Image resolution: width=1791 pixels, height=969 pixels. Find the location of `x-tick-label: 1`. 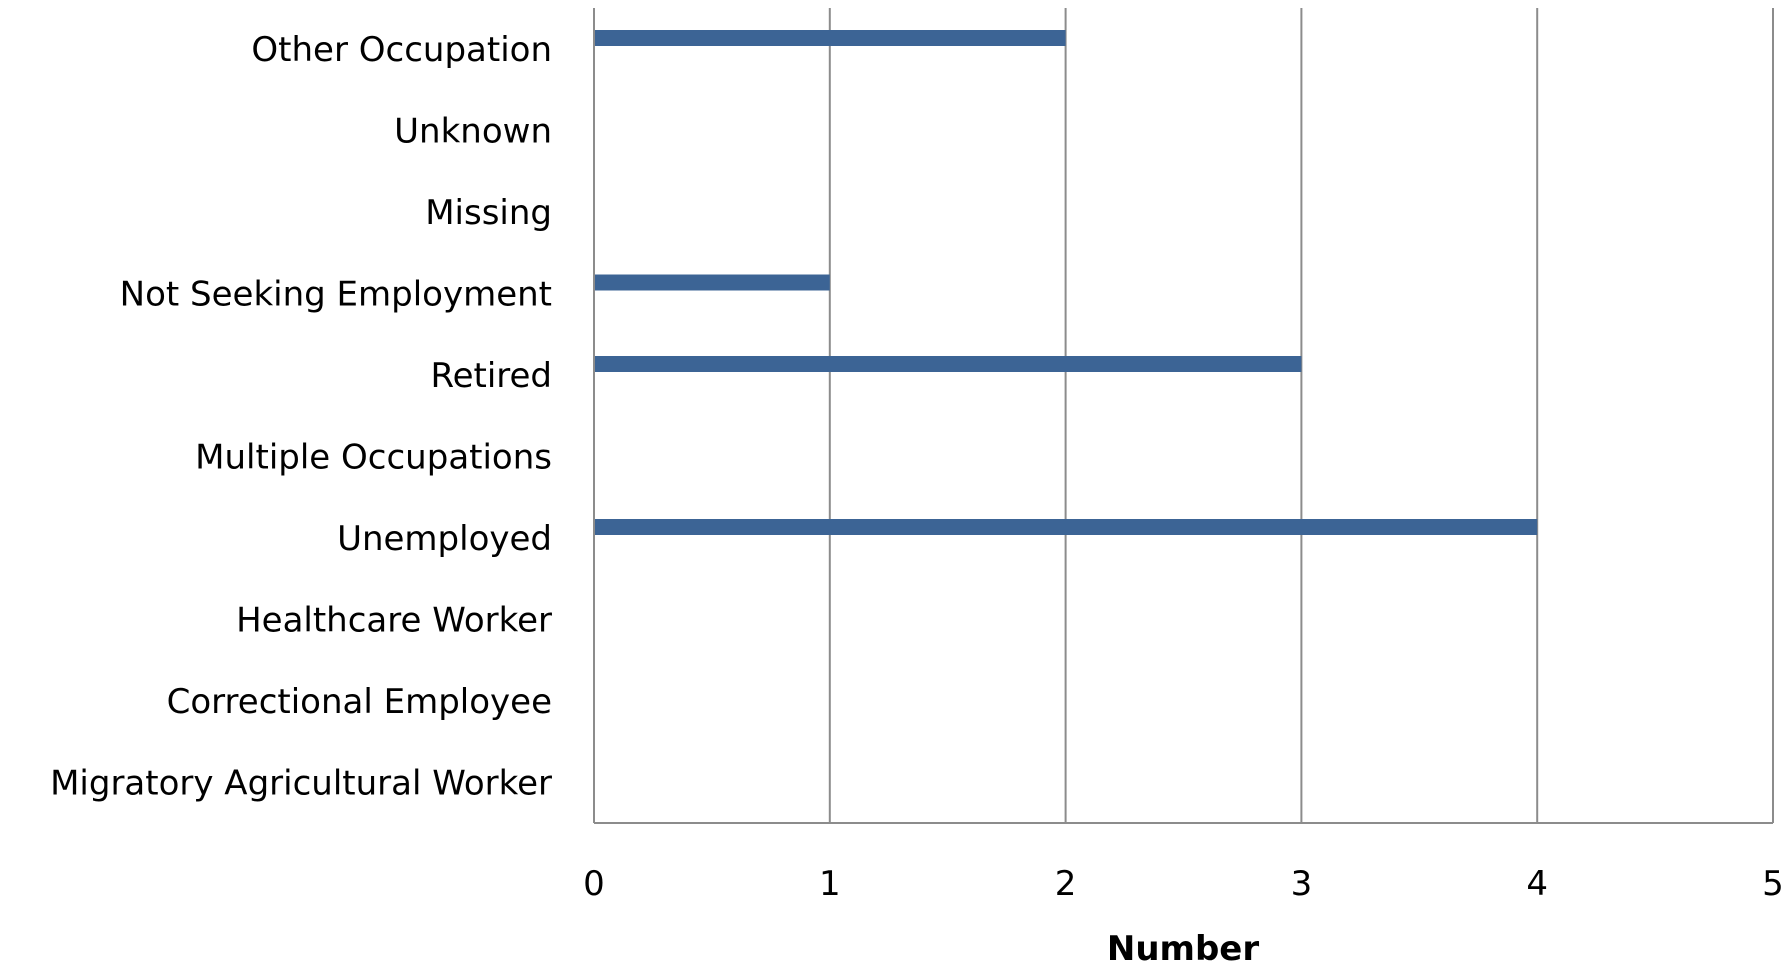

x-tick-label: 1 is located at coordinates (830, 884).